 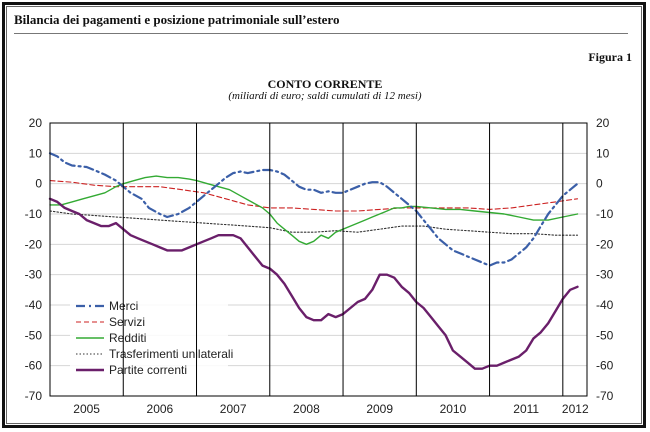 I want to click on y-tick-labels-left: 20 10 0 -10 -20 -30 -40 -50 -60 -70, so click(x=34, y=259).